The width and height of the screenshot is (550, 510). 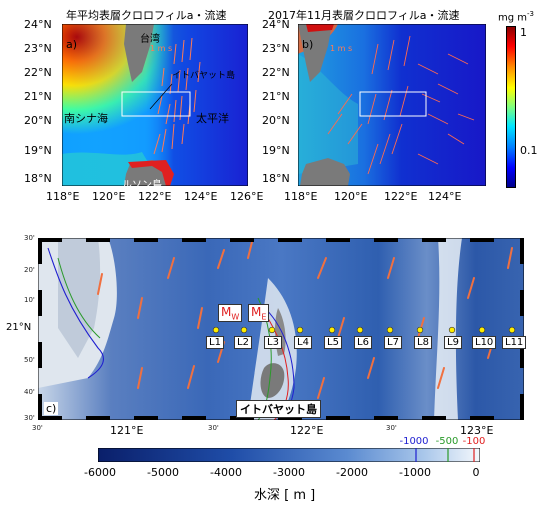 What do you see at coordinates (477, 430) in the screenshot?
I see `panel-c-lon-tick: 123°E` at bounding box center [477, 430].